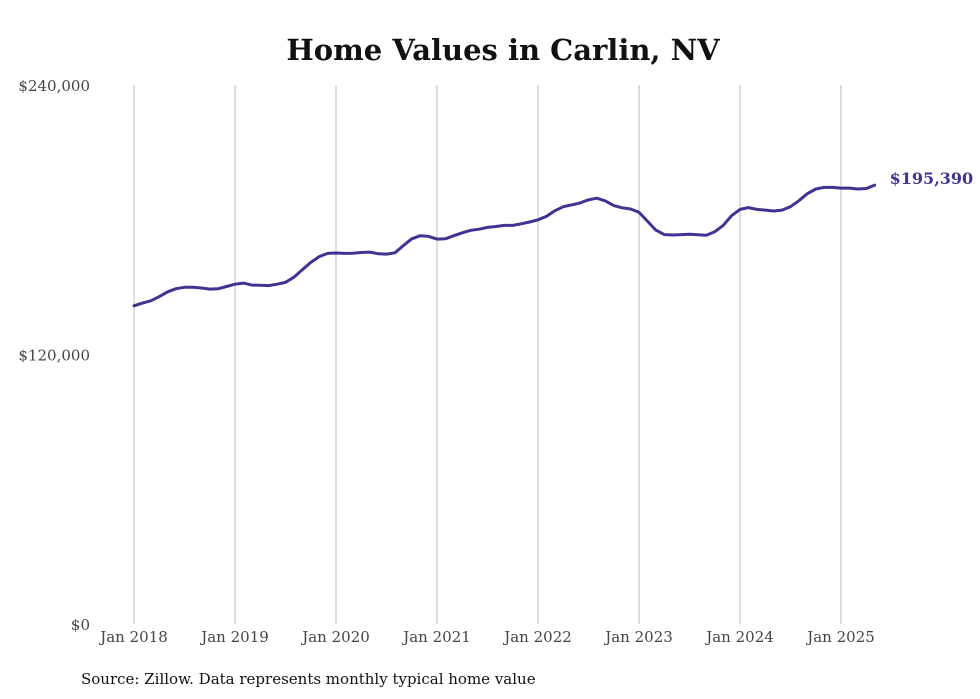 The image size is (980, 699). I want to click on x-tick-label: Jan 2024, so click(739, 637).